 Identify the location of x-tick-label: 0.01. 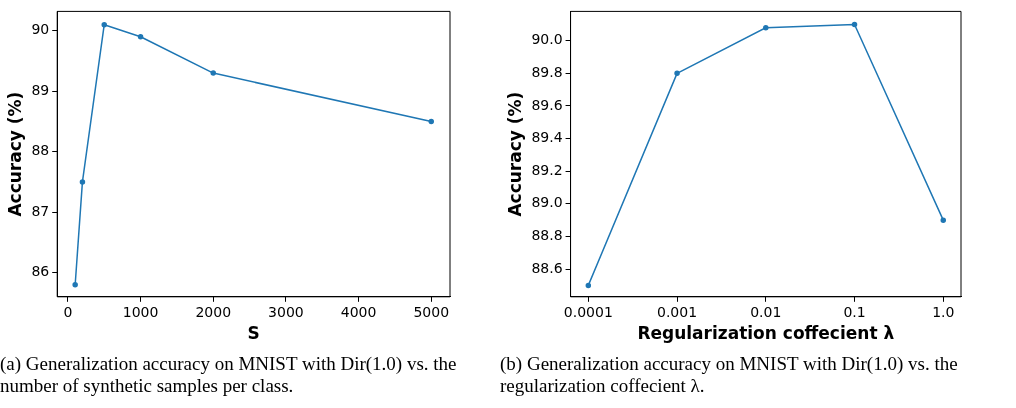
(766, 311).